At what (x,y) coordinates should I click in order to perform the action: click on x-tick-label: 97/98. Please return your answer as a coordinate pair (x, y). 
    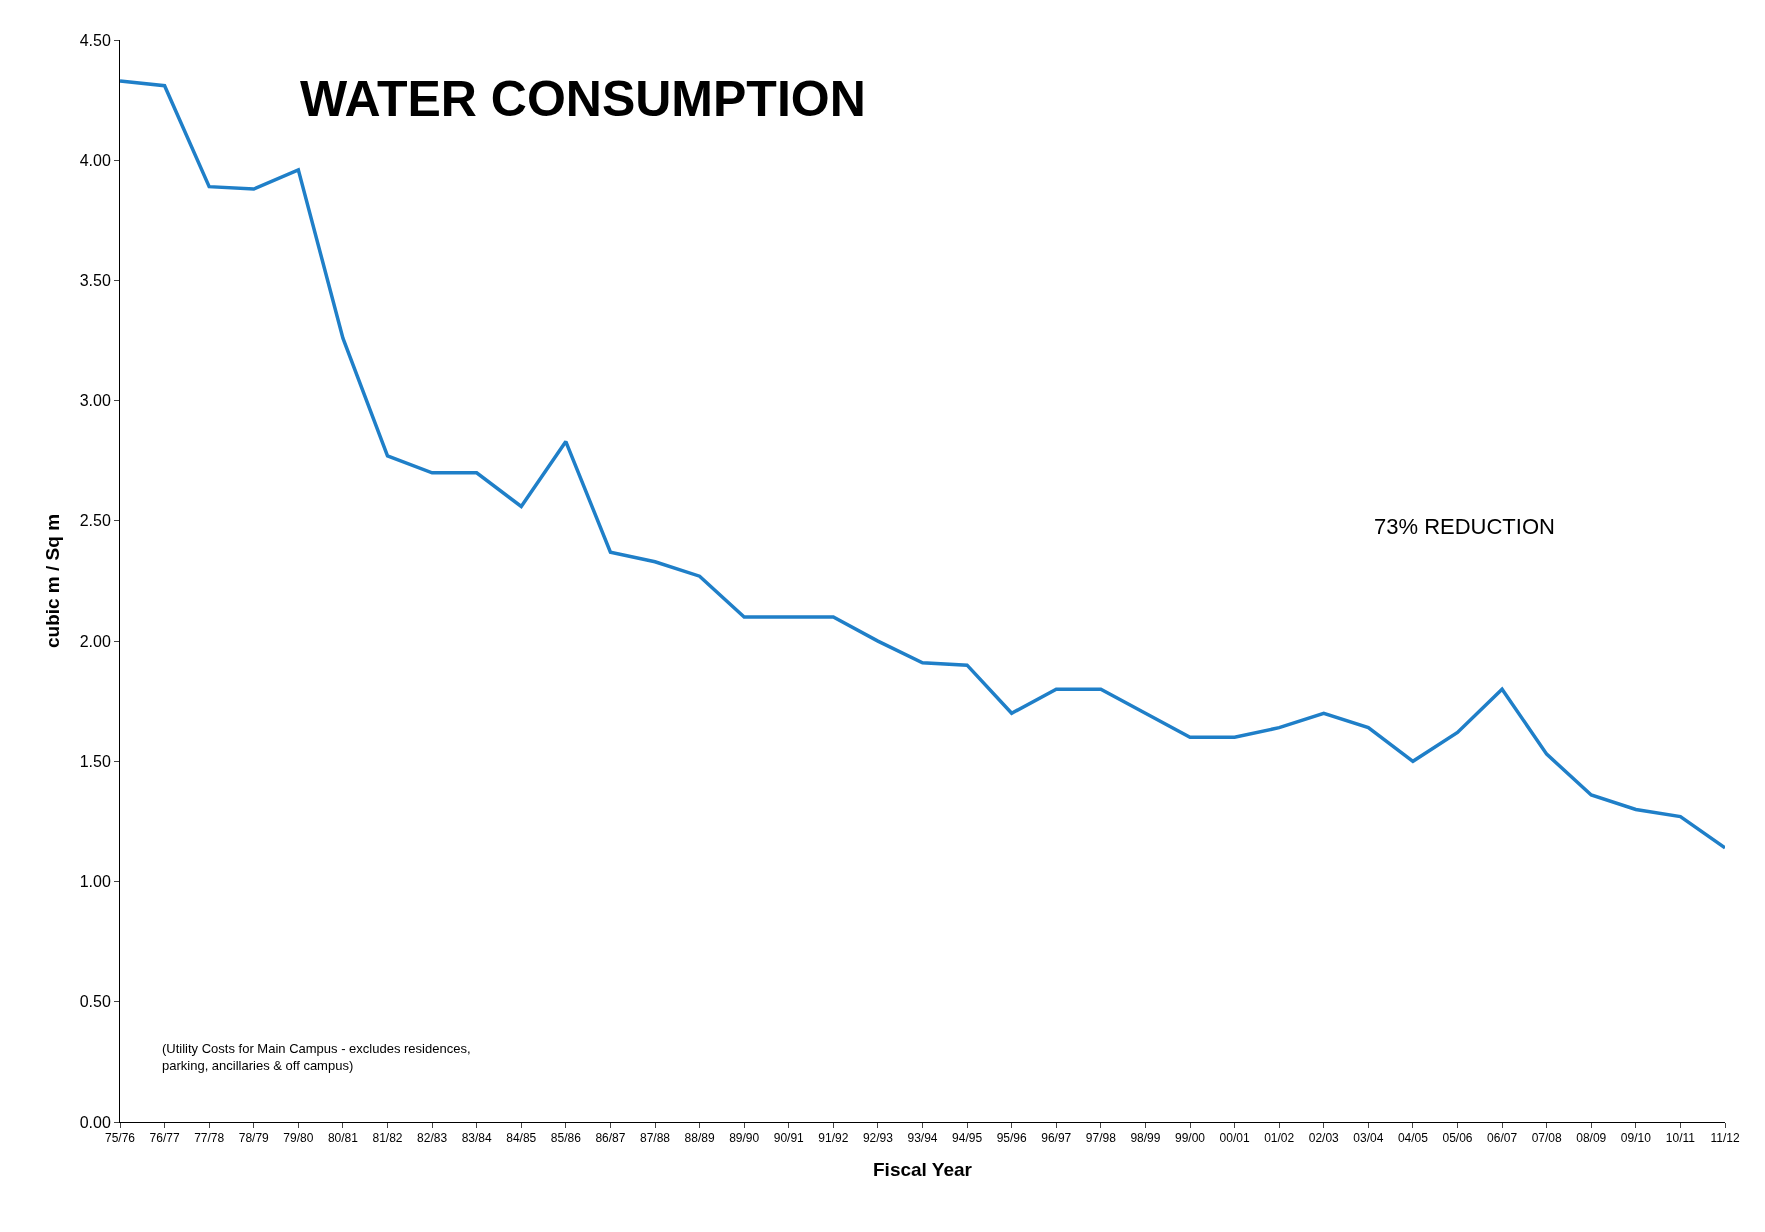
    Looking at the image, I should click on (1101, 1138).